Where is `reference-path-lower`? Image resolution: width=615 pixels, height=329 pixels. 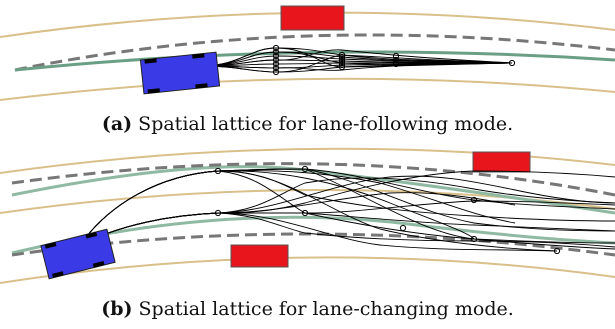
reference-path-lower is located at coordinates (313, 235).